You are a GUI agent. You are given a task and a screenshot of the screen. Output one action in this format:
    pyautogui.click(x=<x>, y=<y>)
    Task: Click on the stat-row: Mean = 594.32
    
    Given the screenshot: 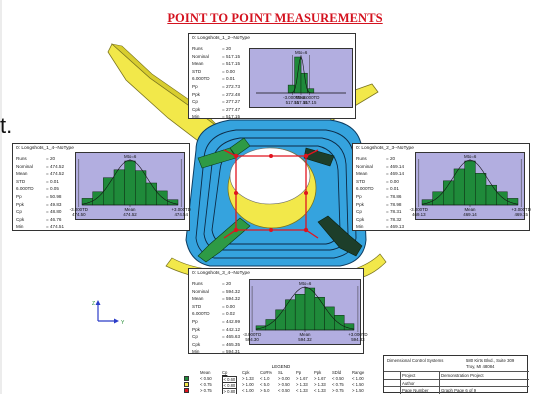 What is the action you would take?
    pyautogui.click(x=222, y=300)
    